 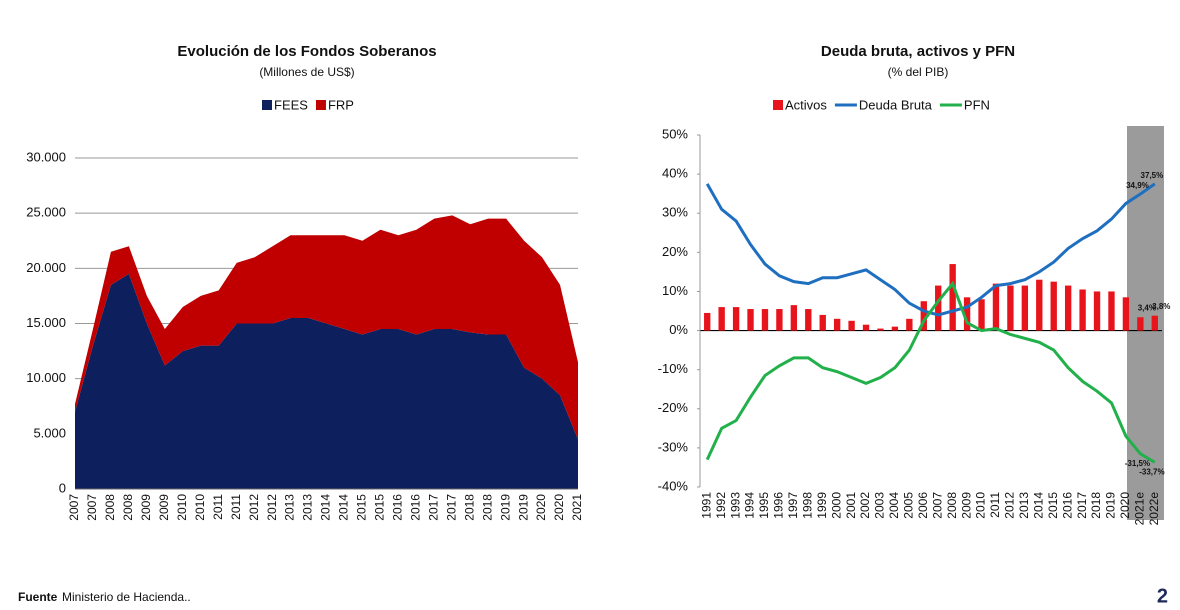 What do you see at coordinates (1161, 306) in the screenshot?
I see `value-label: 3,8%` at bounding box center [1161, 306].